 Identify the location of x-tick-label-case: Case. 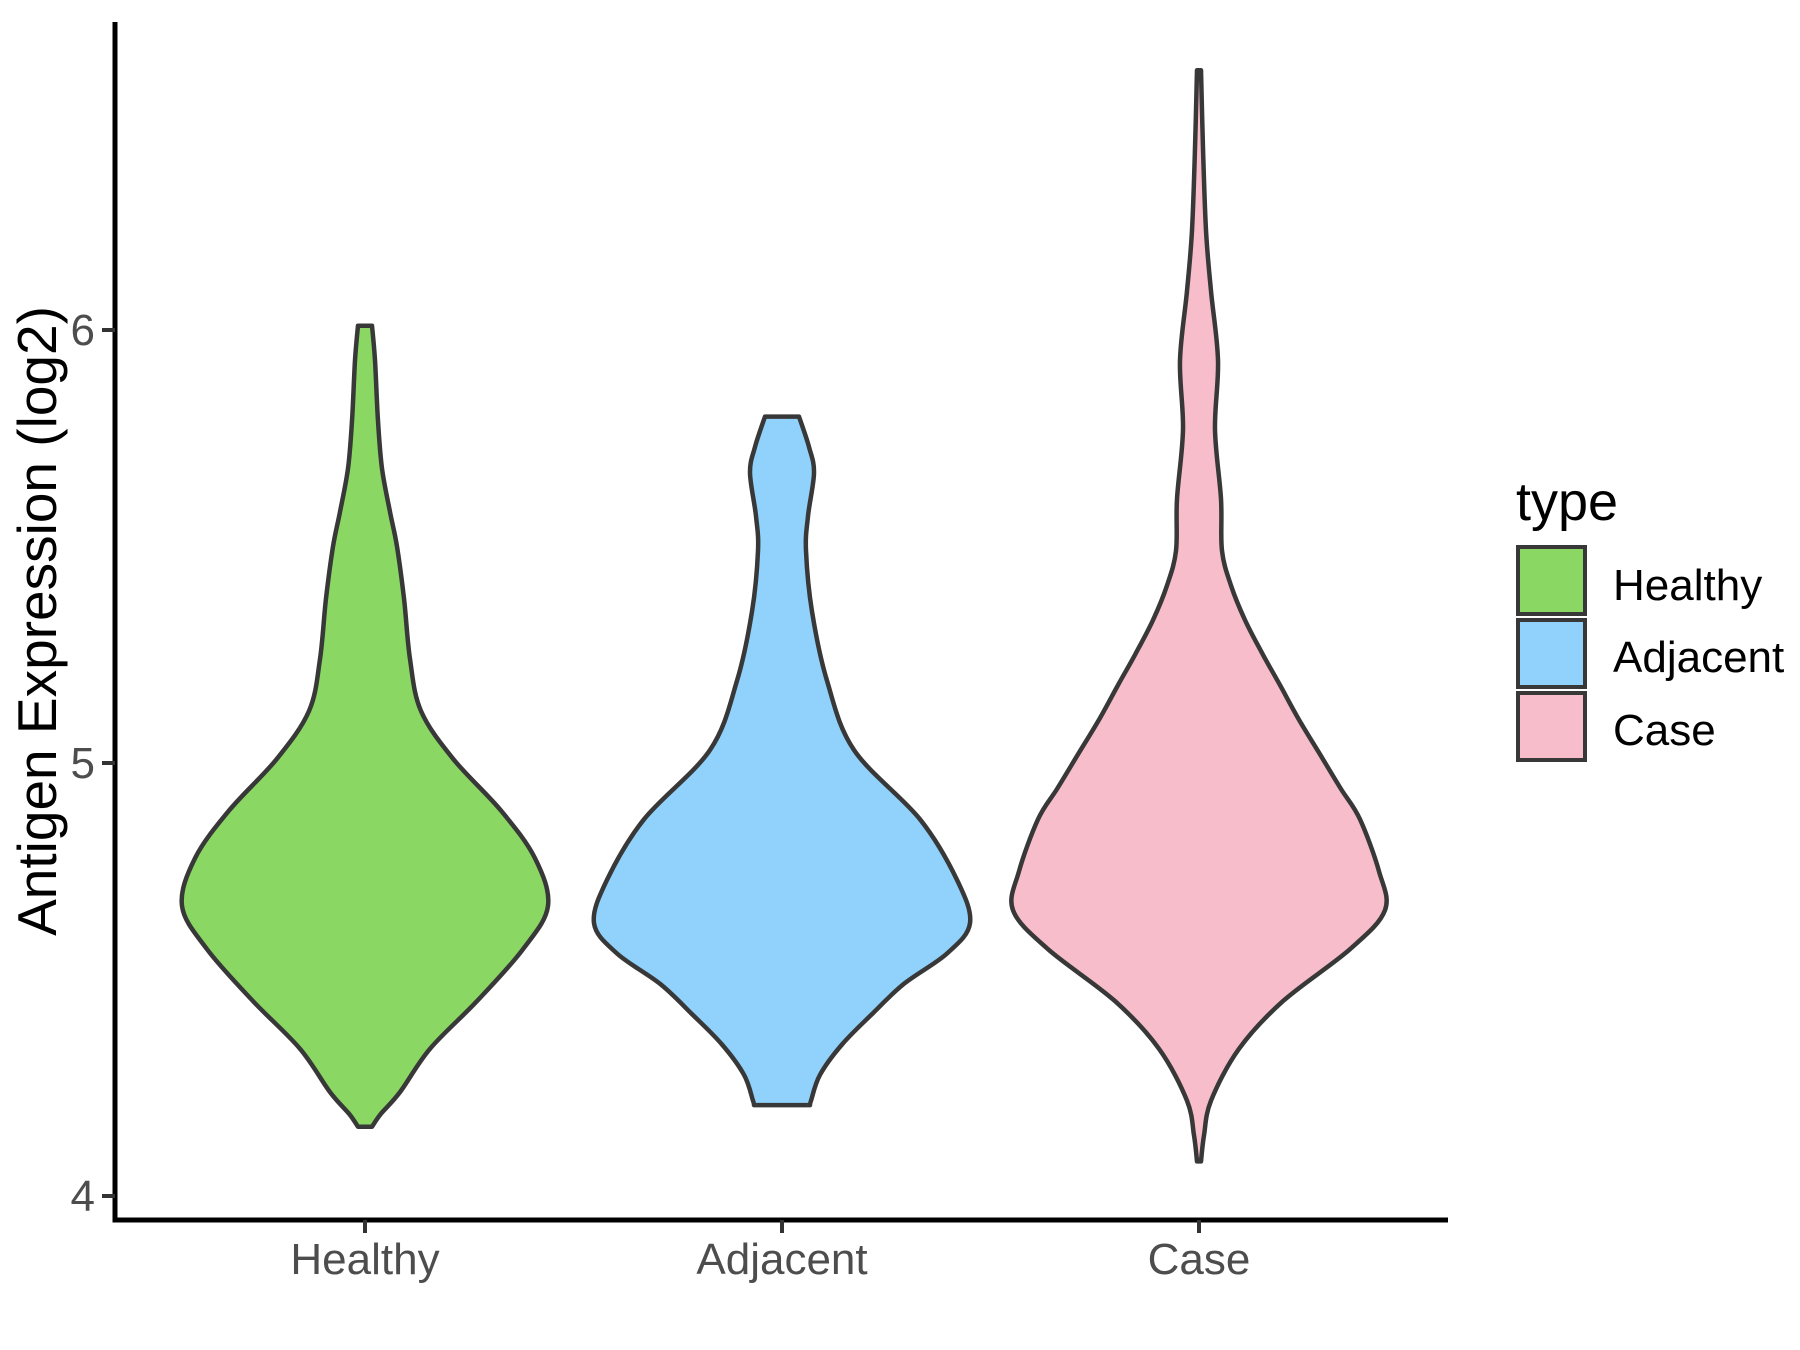
(1199, 1259).